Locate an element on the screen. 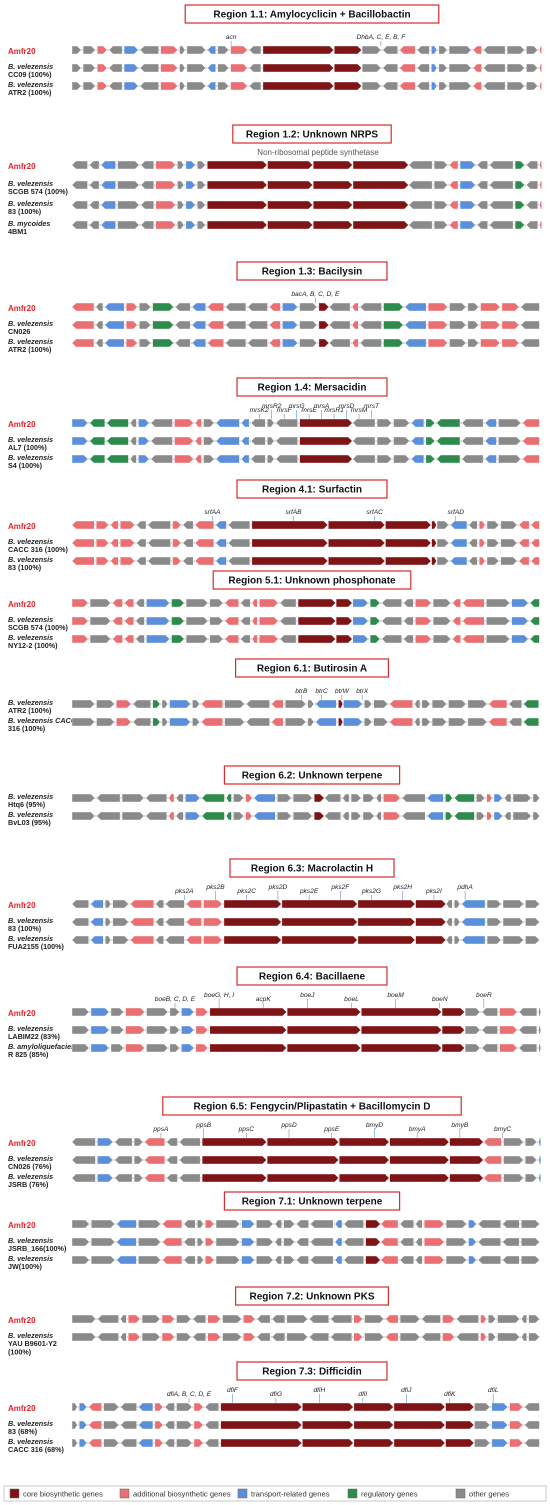 This screenshot has width=550, height=1505. gene-name: mrsD is located at coordinates (347, 406).